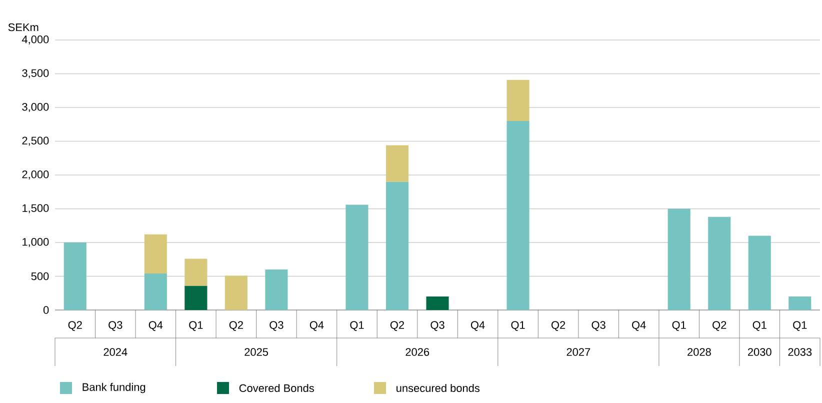  Describe the element at coordinates (35, 141) in the screenshot. I see `y-tick-label: 2,500` at that location.